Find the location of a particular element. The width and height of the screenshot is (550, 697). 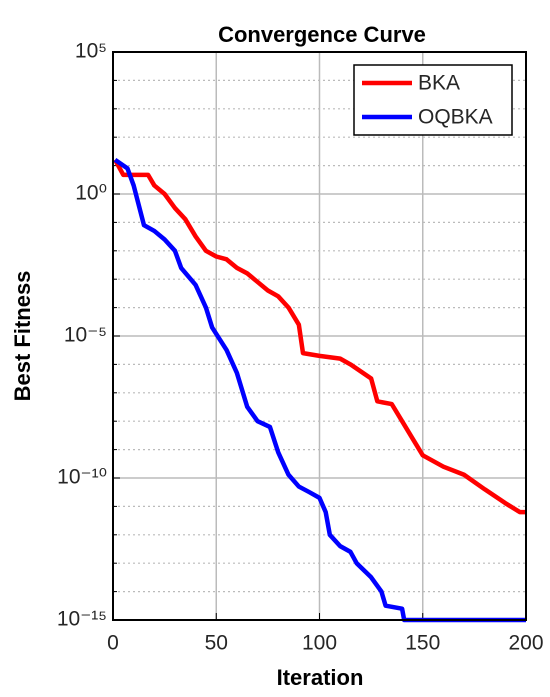

legend-label: BKA is located at coordinates (439, 83).